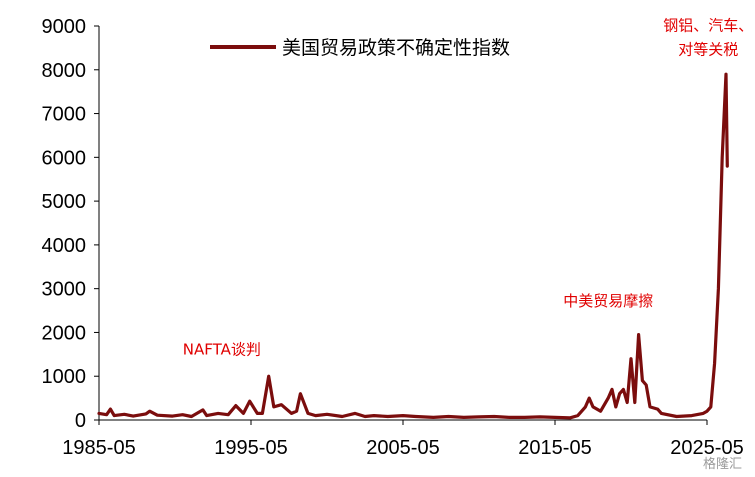 This screenshot has width=755, height=477. Describe the element at coordinates (608, 301) in the screenshot. I see `annotation-label: 中美贸易摩擦` at that location.